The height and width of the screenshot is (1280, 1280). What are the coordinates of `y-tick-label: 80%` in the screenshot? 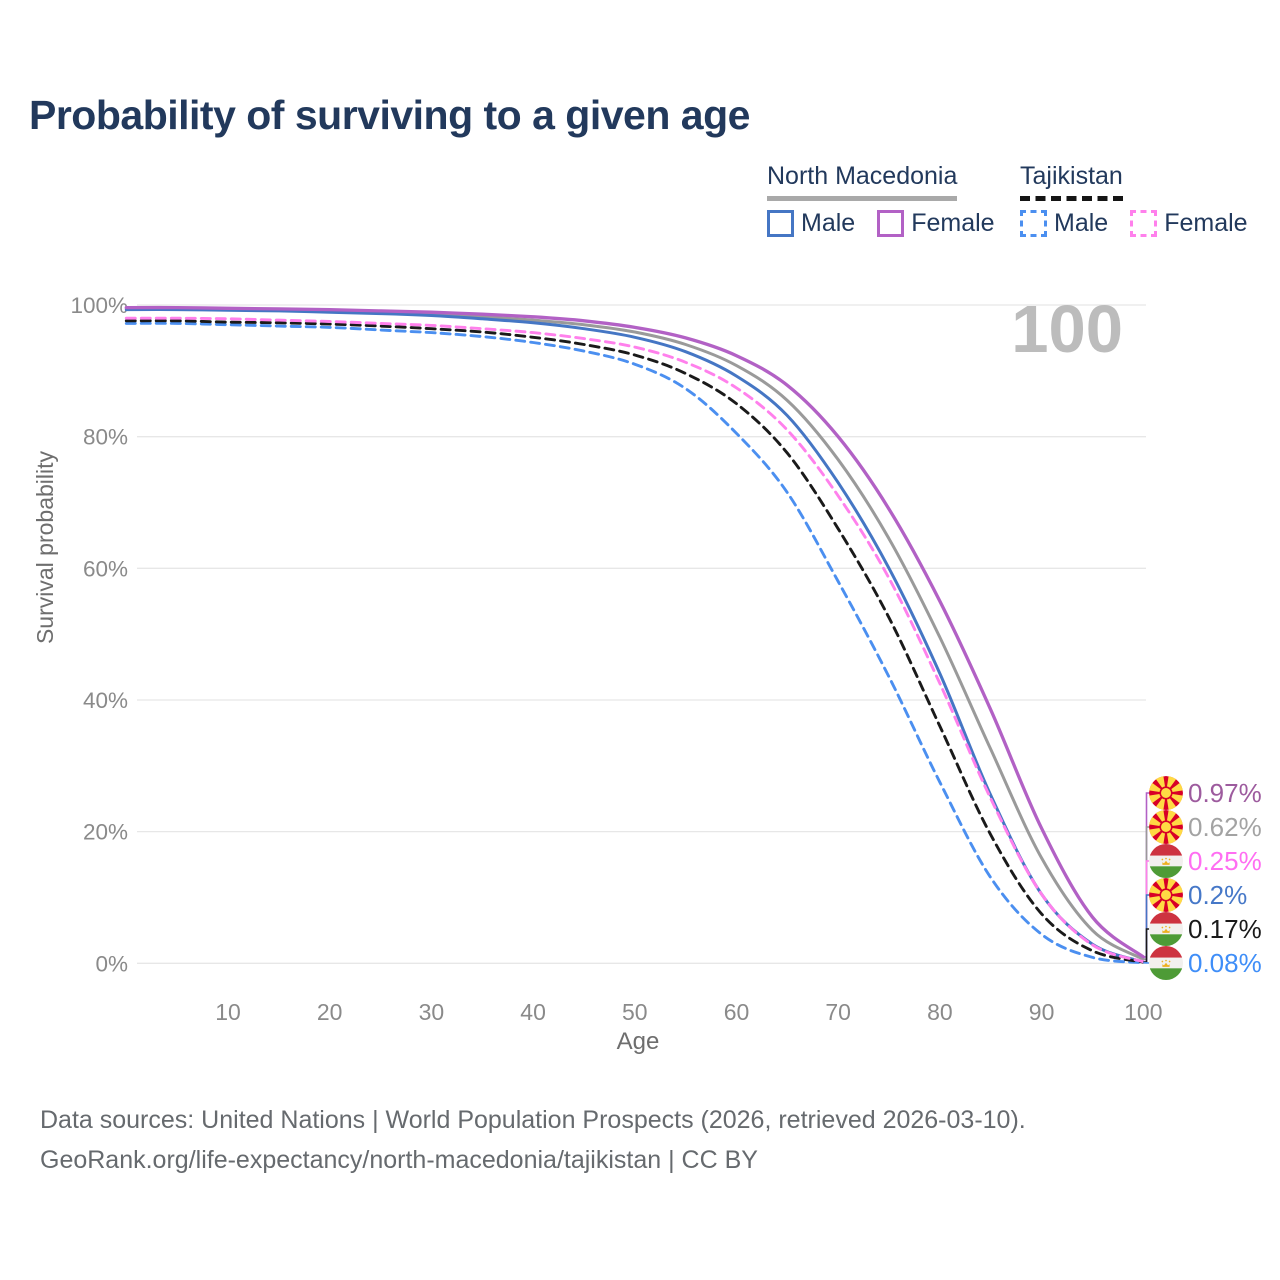 It's located at (105, 437).